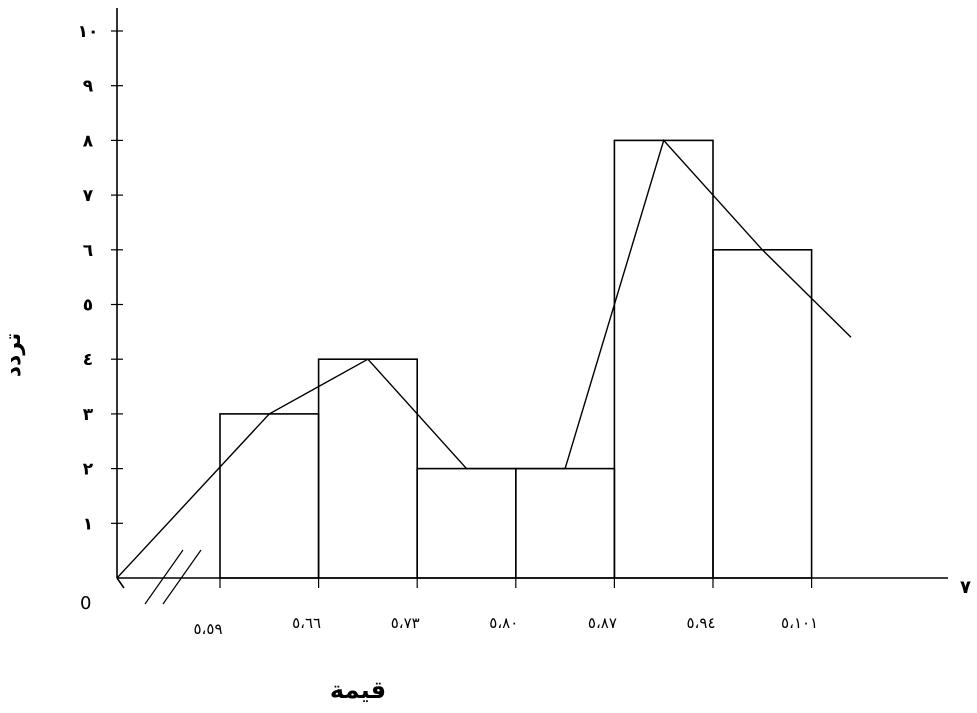  What do you see at coordinates (88, 141) in the screenshot?
I see `y-tick-label: ٨` at bounding box center [88, 141].